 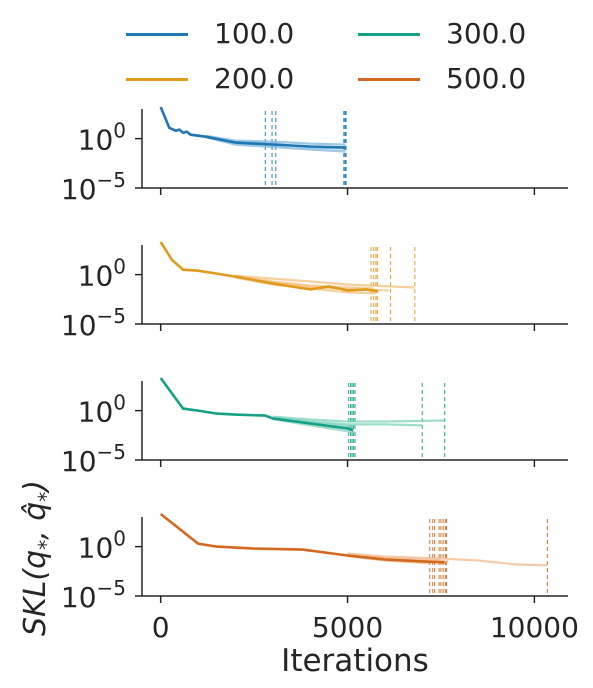 I want to click on x-axis-label: Iterations, so click(x=355, y=661).